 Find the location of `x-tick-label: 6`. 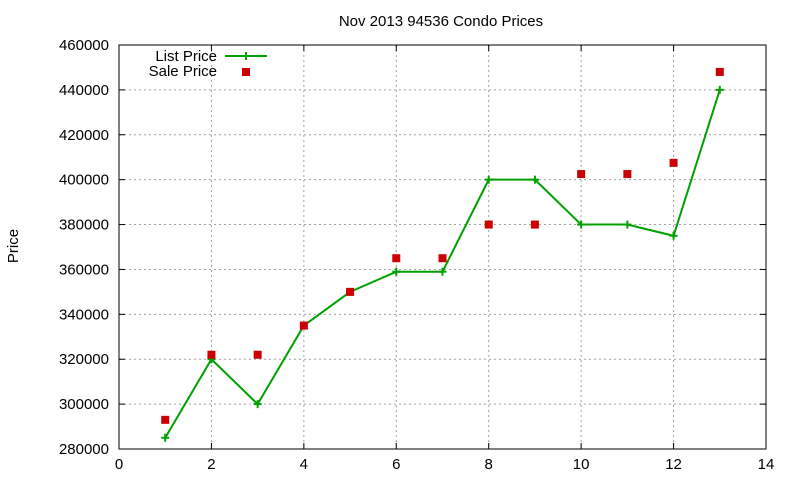

x-tick-label: 6 is located at coordinates (396, 464).